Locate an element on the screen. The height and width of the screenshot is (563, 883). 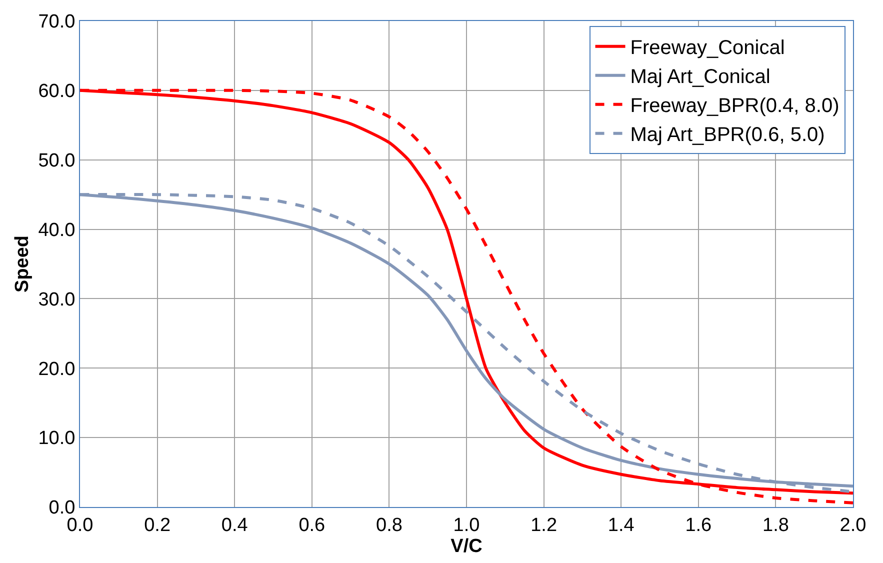
x-tick-label: 0.4 is located at coordinates (234, 525).